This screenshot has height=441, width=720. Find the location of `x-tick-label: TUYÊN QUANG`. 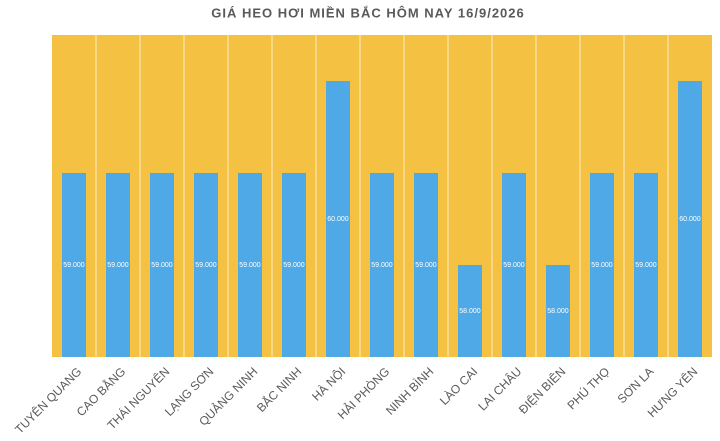

x-tick-label: TUYÊN QUANG is located at coordinates (48, 400).